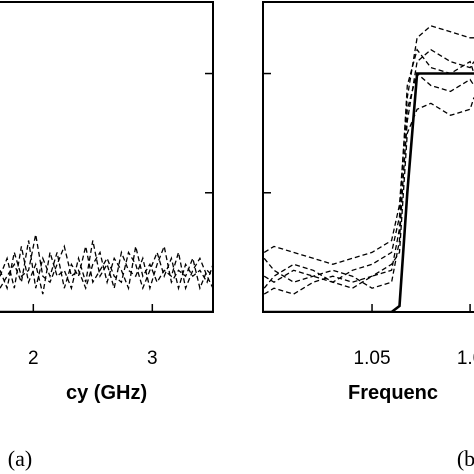  Describe the element at coordinates (33, 358) in the screenshot. I see `x-tick-label: 2` at that location.